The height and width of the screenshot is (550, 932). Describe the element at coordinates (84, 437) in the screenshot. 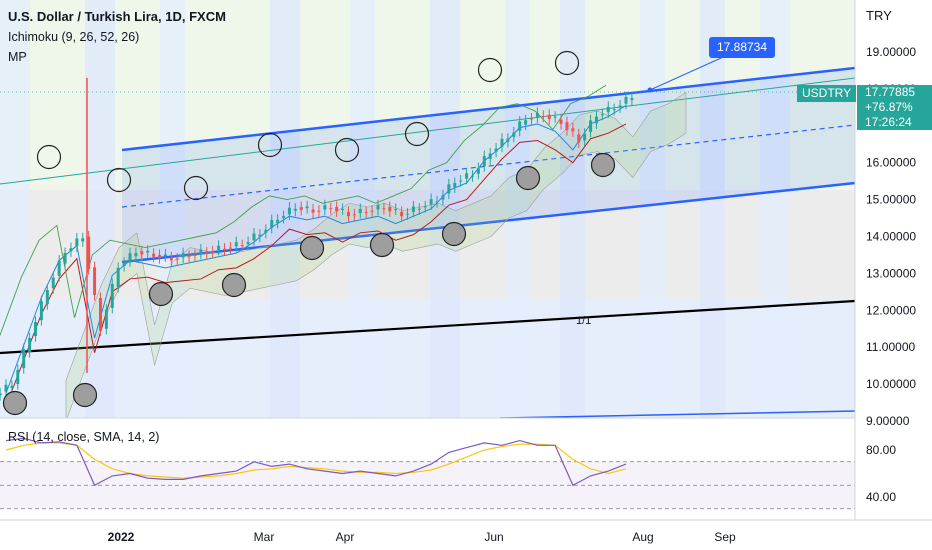

I see `rsi-label: RSI (14, close, SMA, 14, 2)` at that location.